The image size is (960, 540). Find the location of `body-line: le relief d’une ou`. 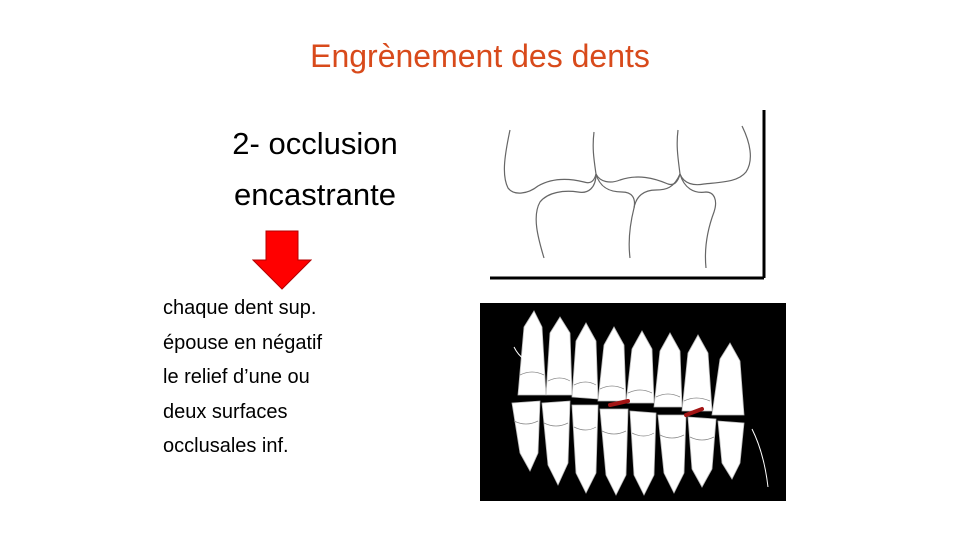

body-line: le relief d’une ou is located at coordinates (236, 377).